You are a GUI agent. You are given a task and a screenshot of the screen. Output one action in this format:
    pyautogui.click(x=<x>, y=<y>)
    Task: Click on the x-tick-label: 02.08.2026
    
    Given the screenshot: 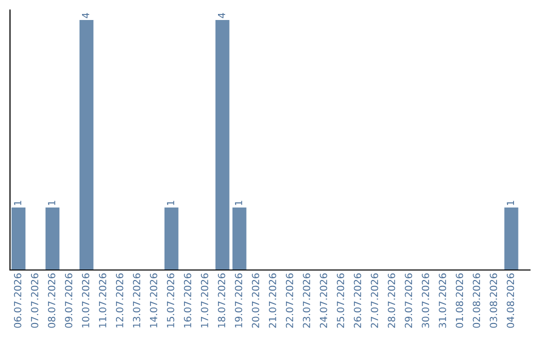 What is the action you would take?
    pyautogui.click(x=476, y=300)
    